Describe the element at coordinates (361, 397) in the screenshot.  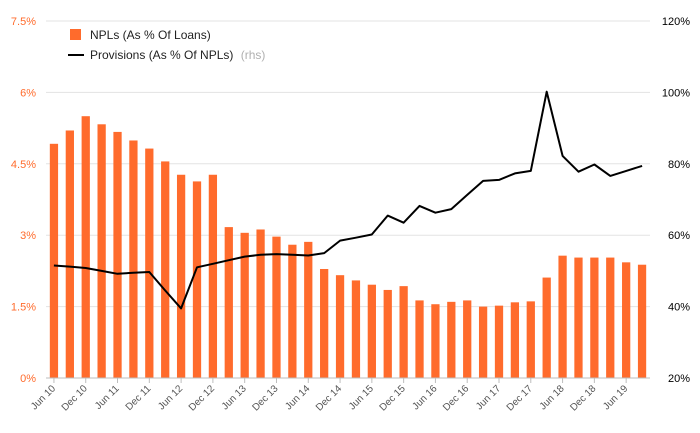
I see `x-tick-label: Jun 15` at that location.